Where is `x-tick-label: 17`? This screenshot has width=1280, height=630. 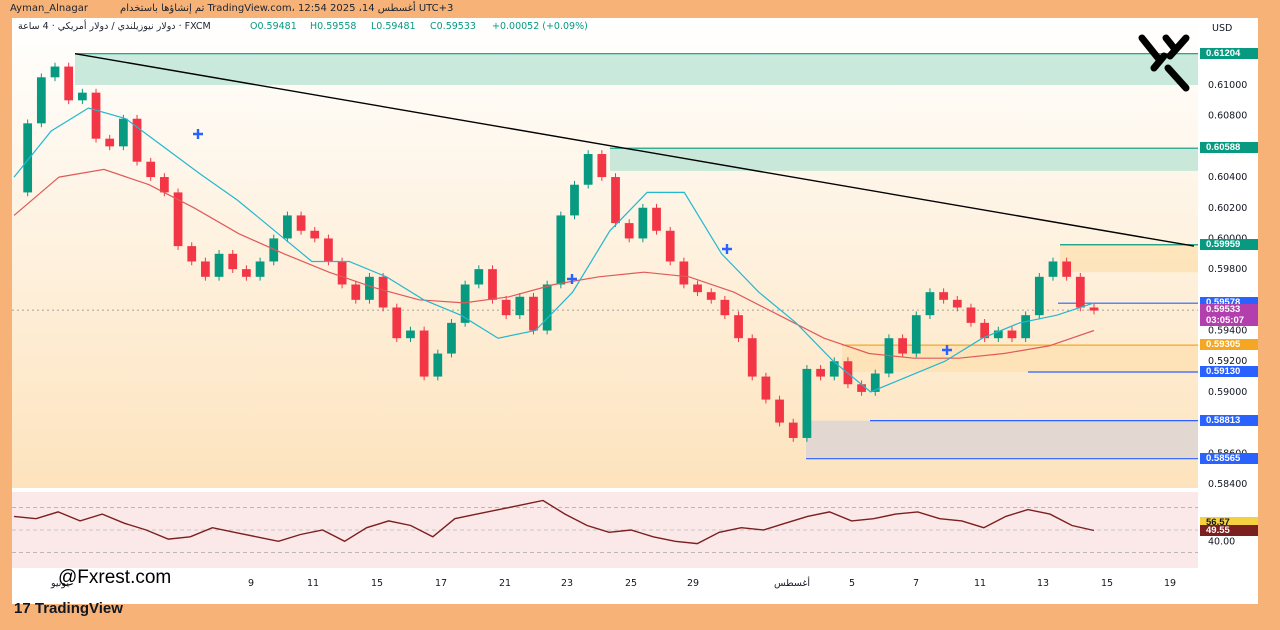 x-tick-label: 17 is located at coordinates (441, 583).